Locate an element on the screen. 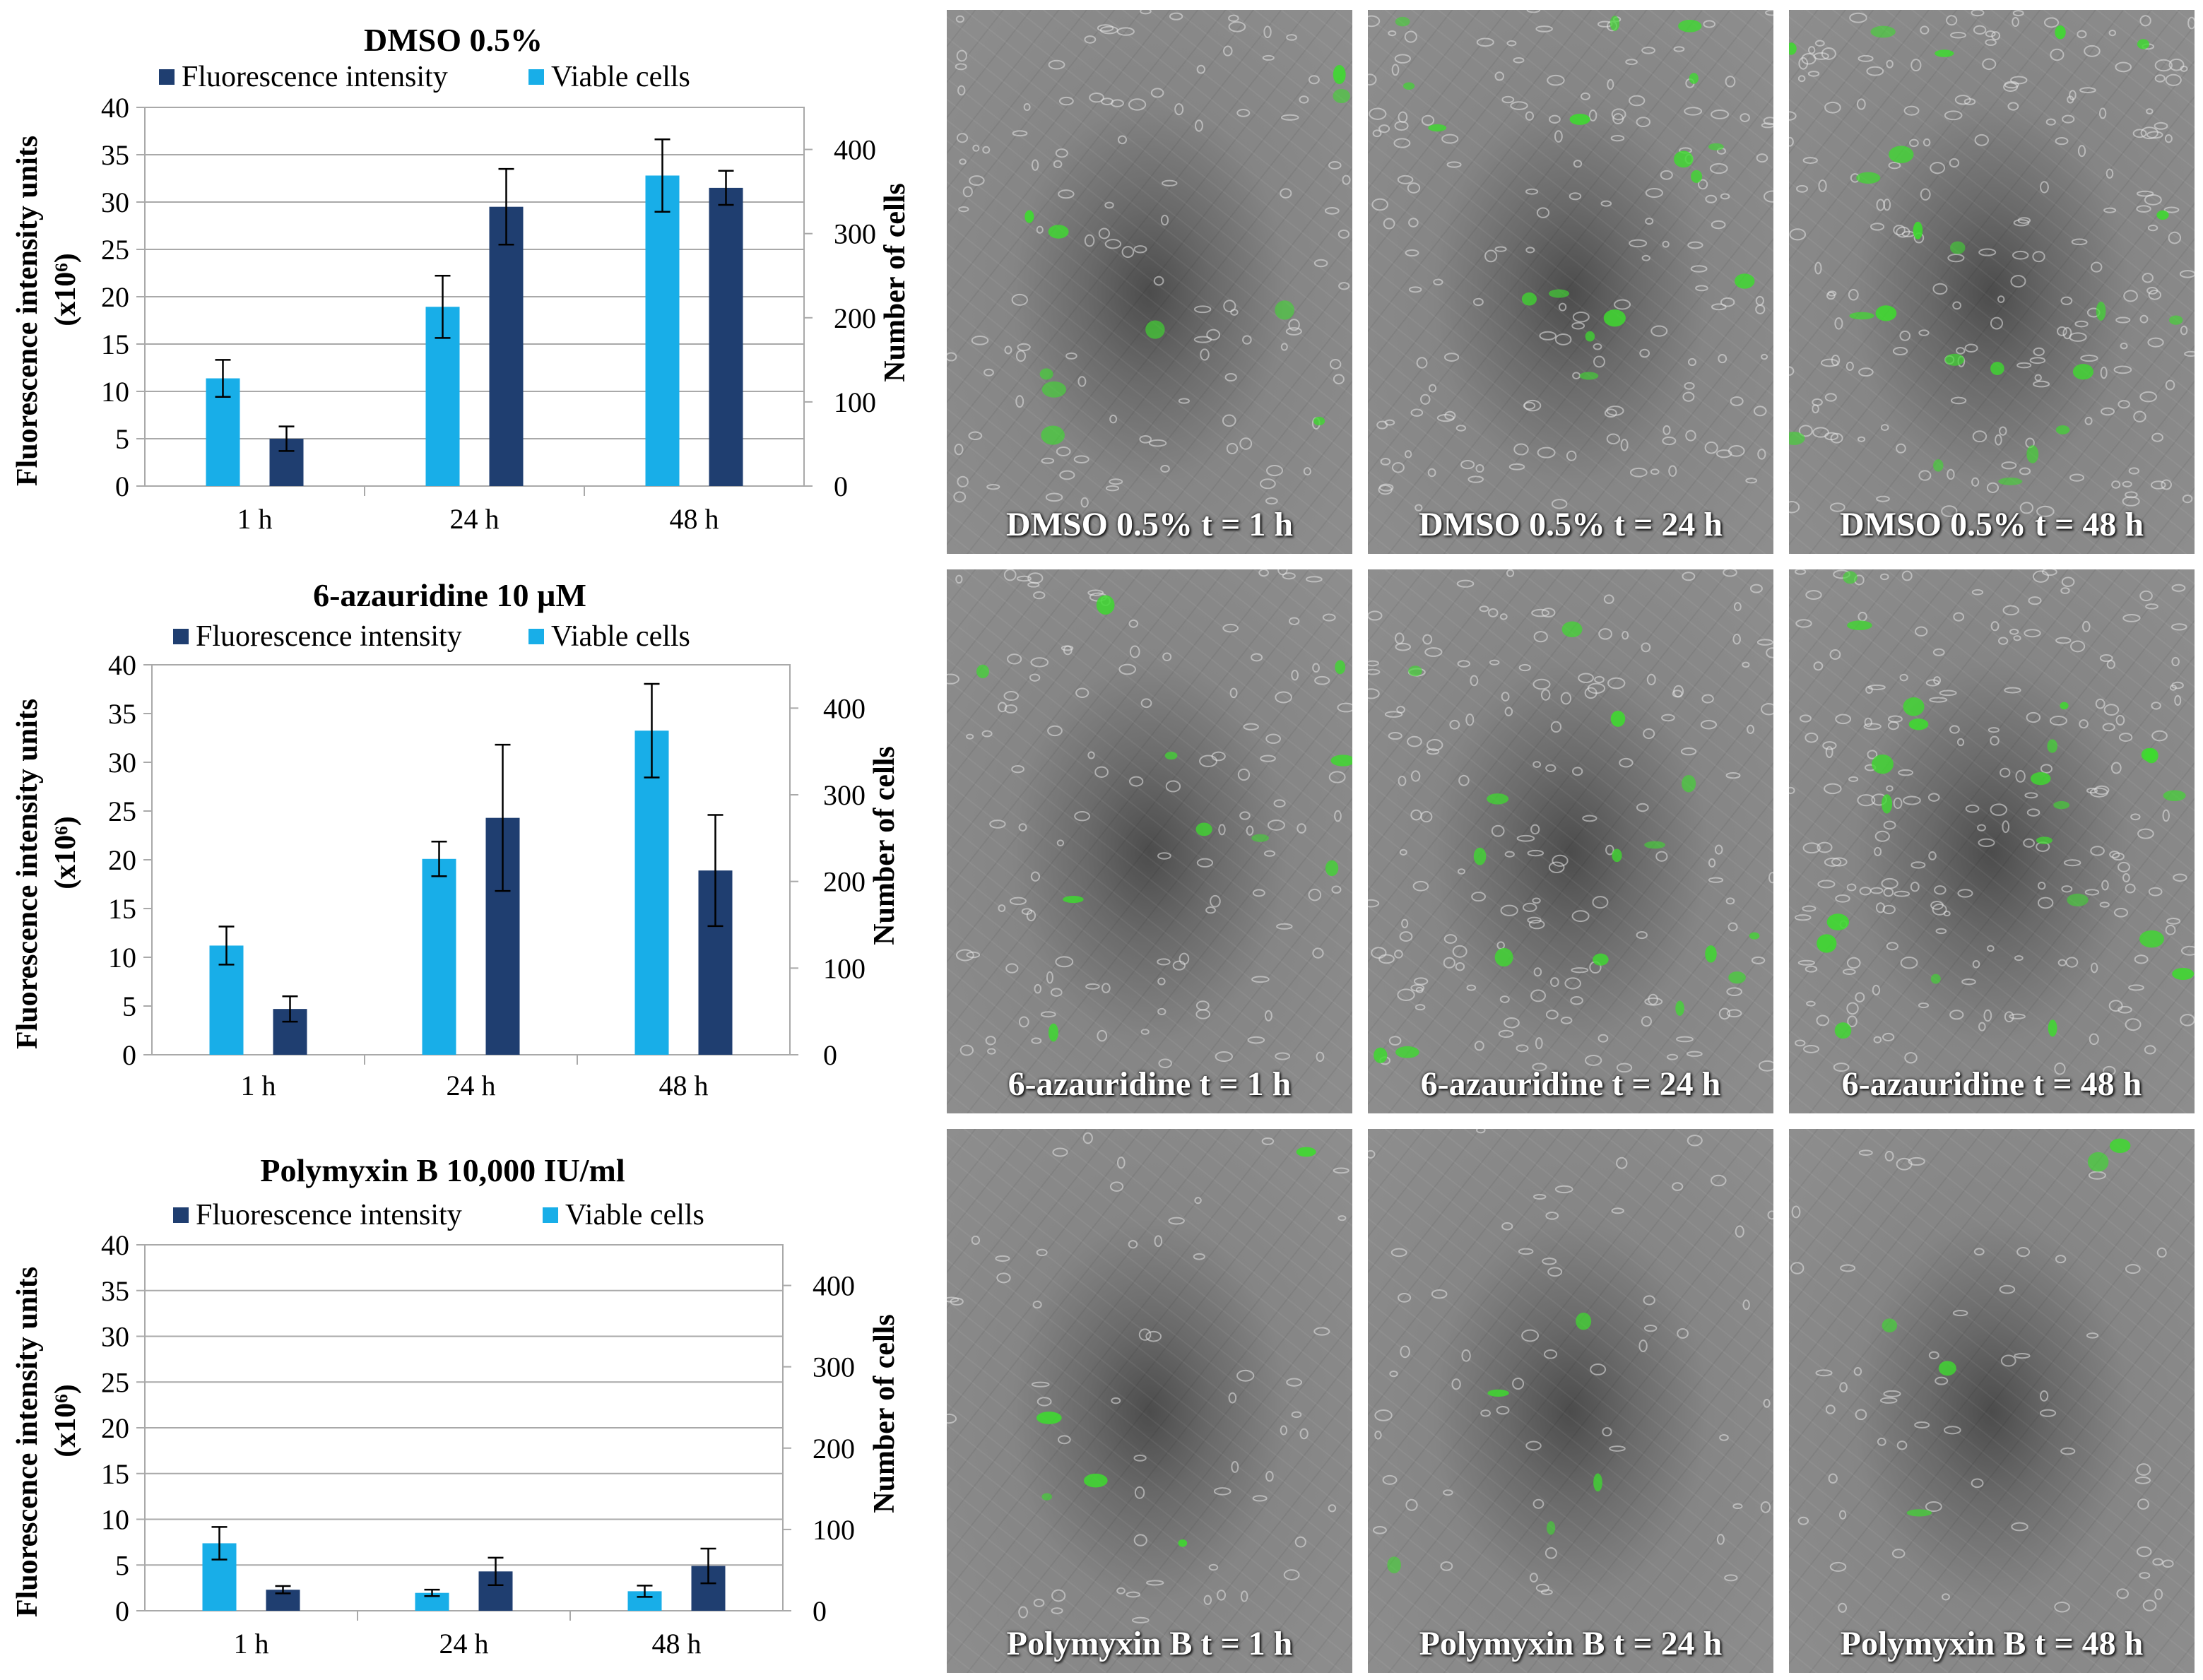  x-tick-label: 1 h is located at coordinates (255, 519).